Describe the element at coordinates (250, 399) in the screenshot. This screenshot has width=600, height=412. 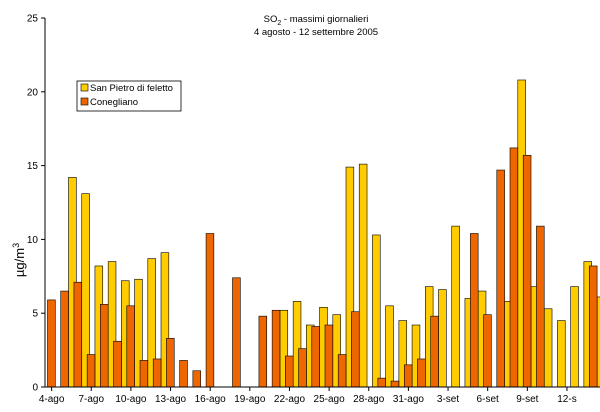
I see `x-tick-label-5: 19-ago` at that location.